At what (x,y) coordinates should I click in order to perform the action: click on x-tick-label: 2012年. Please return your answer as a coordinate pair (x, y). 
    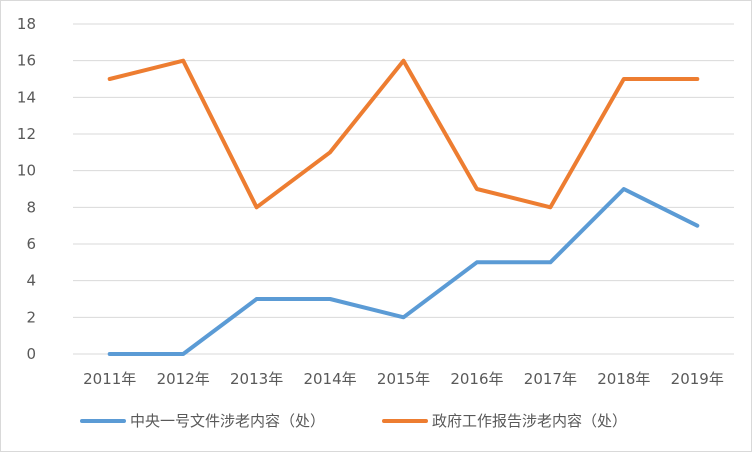
    Looking at the image, I should click on (183, 379).